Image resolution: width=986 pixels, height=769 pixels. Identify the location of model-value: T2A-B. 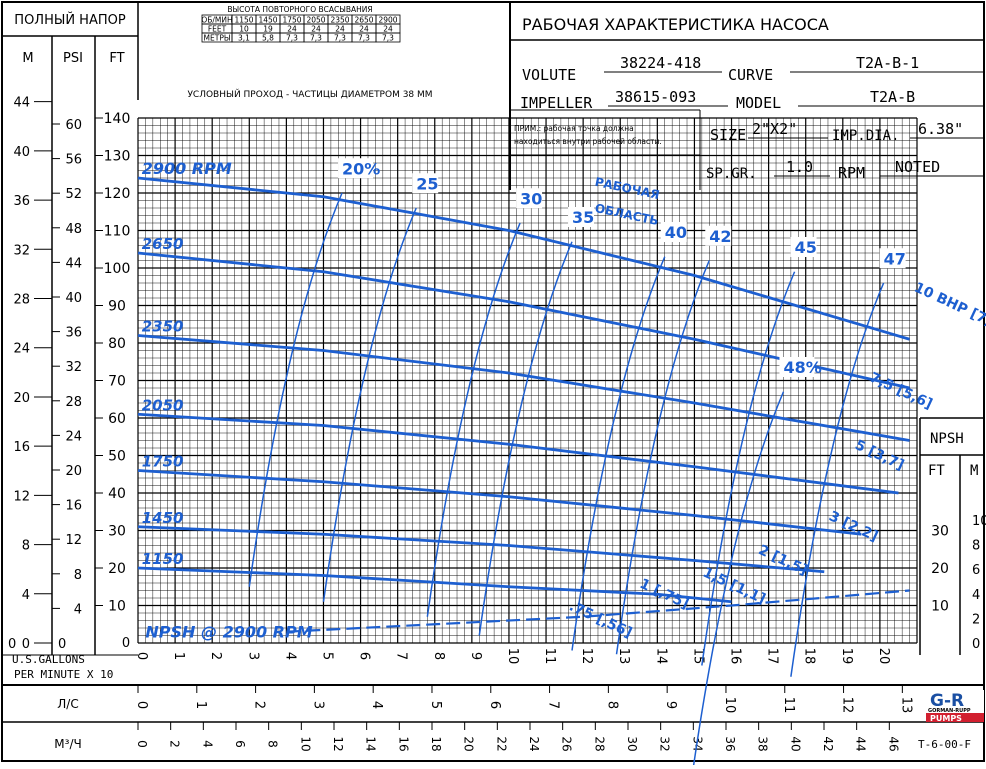
(892, 97).